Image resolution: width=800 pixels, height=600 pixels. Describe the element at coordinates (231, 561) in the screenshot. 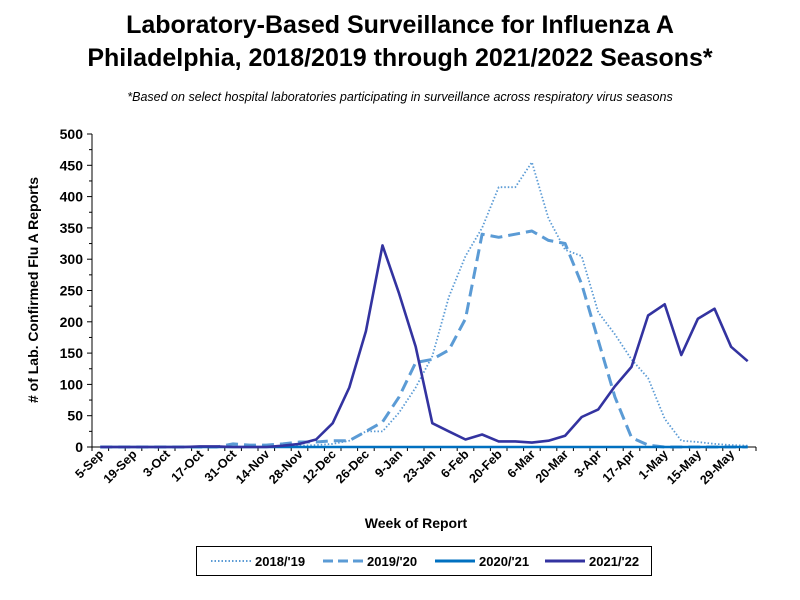

I see `legend-swatch-dotted` at that location.